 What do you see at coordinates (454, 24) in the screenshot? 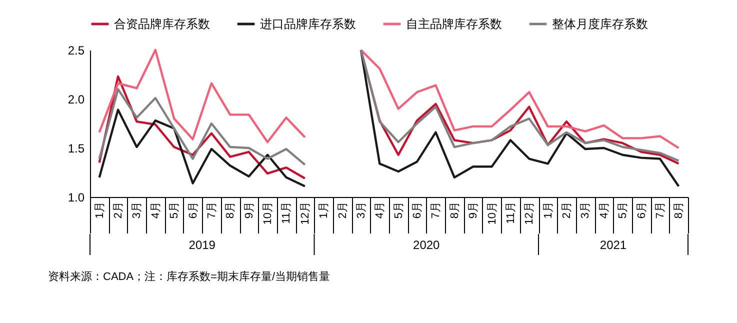
I see `legend-label: 自主品牌库存系数` at bounding box center [454, 24].